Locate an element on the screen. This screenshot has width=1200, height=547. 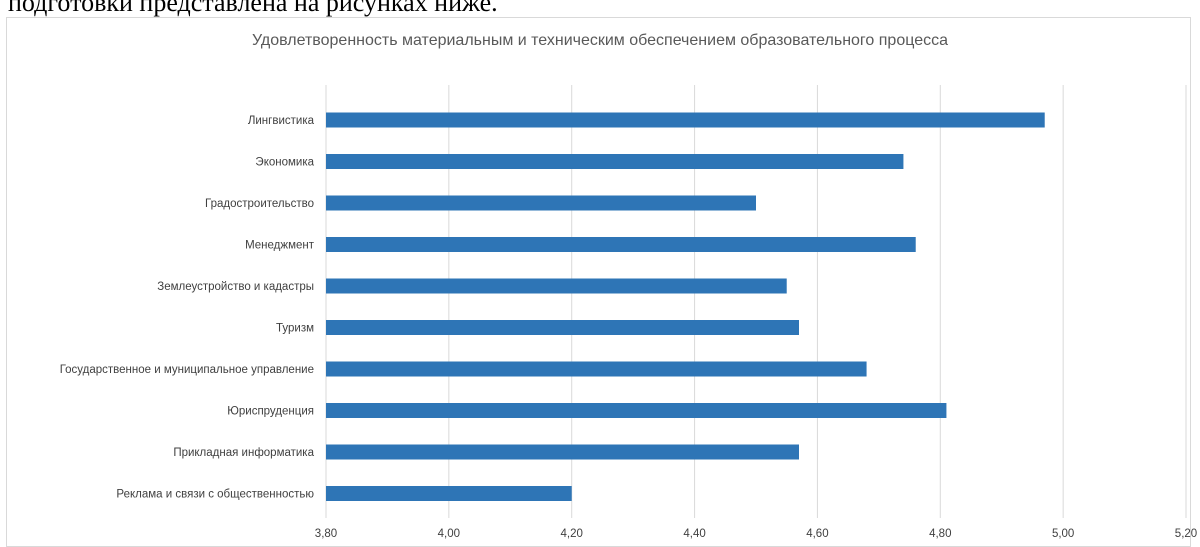
category-label: Градостроительство is located at coordinates (259, 204).